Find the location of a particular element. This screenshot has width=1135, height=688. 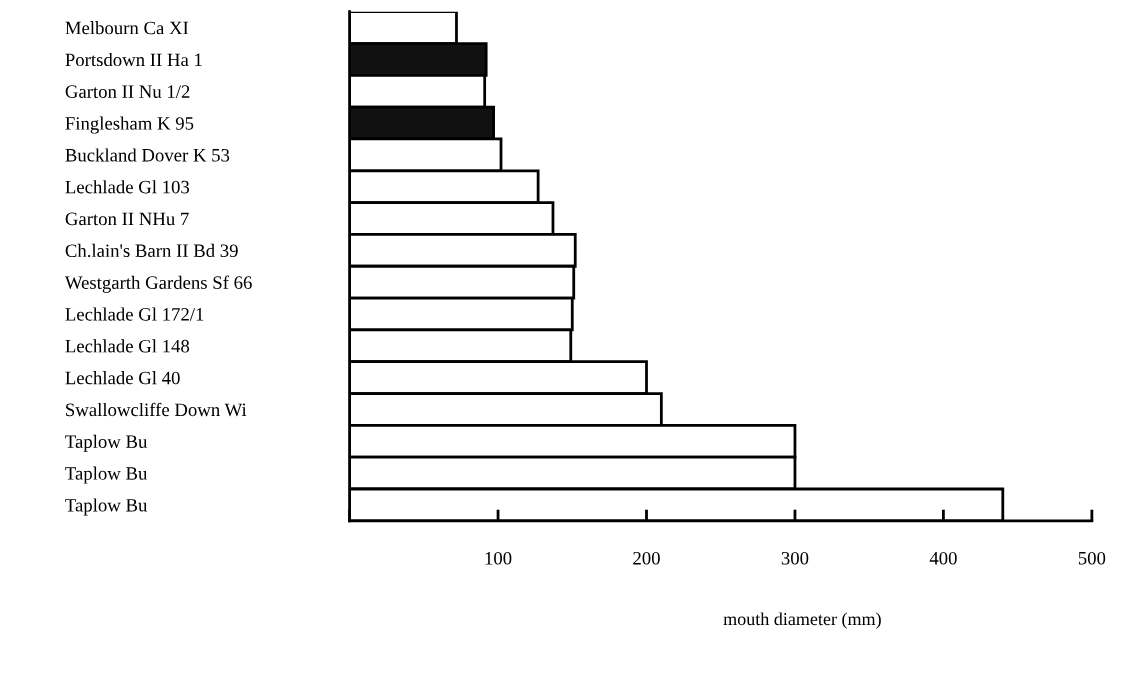

y-tick-label: Lechlade Gl 40 is located at coordinates (122, 378).